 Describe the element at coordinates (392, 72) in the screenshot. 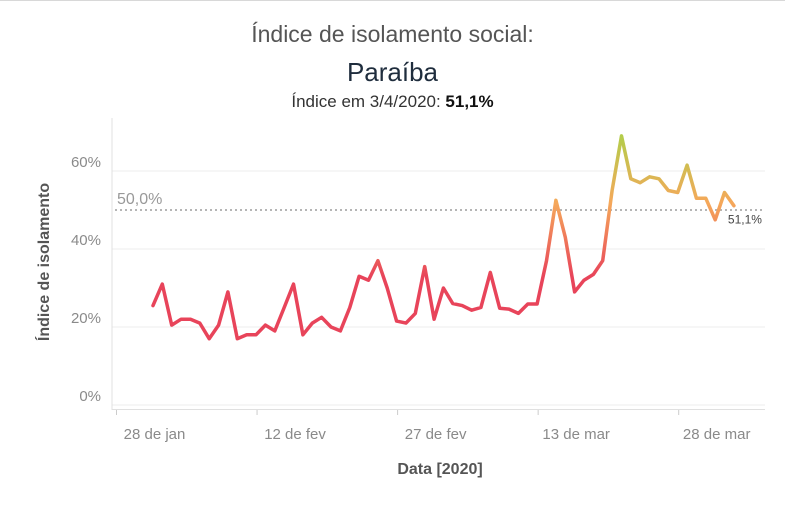

I see `state-name: Paraíba` at that location.